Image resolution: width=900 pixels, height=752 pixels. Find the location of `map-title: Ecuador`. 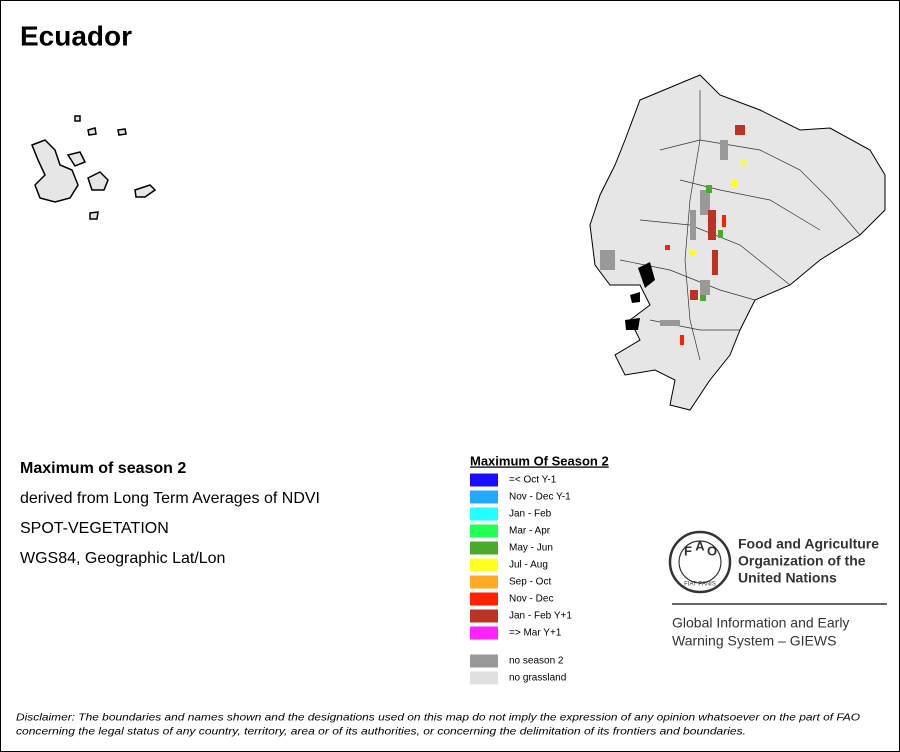

map-title: Ecuador is located at coordinates (76, 35).